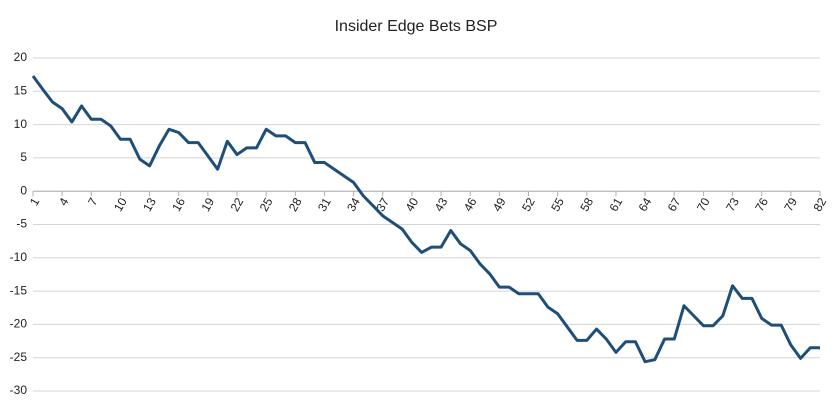  What do you see at coordinates (324, 204) in the screenshot?
I see `x-tick-label: 31` at bounding box center [324, 204].